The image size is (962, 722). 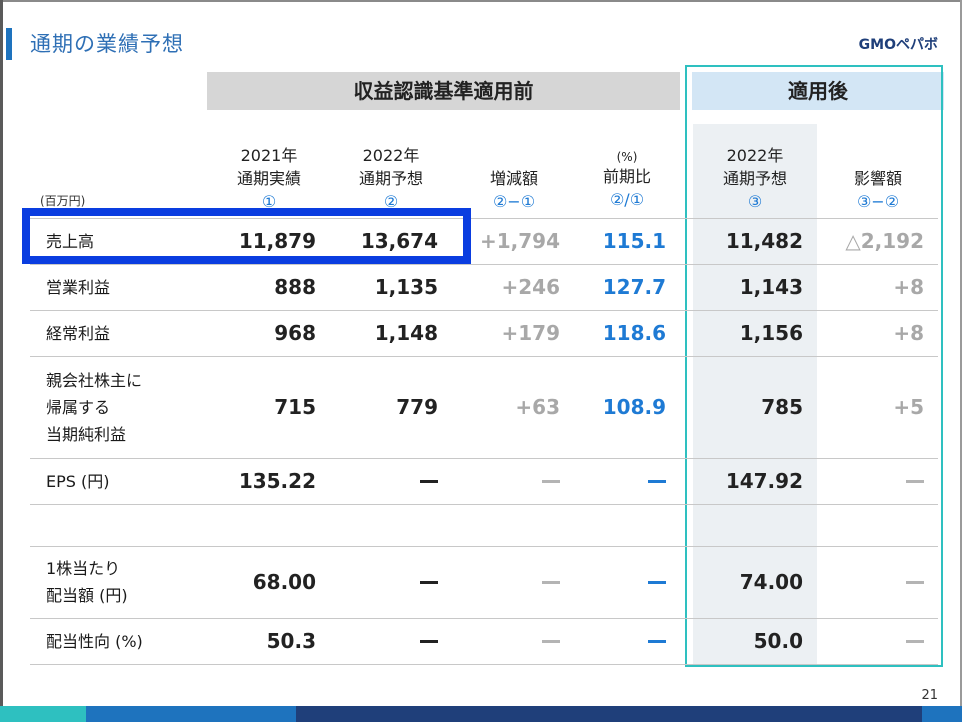 I want to click on col-header-line2: 通期実績, so click(x=268, y=178).